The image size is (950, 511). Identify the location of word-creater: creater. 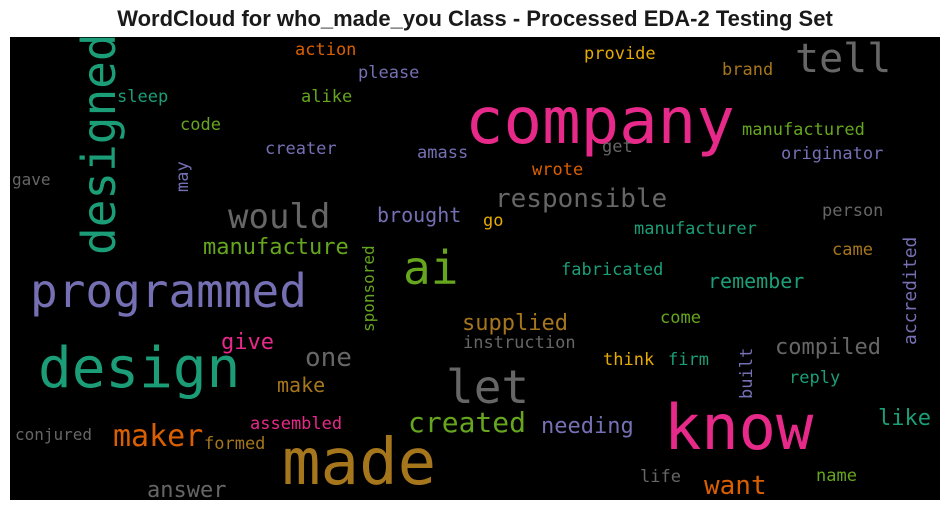
(301, 149).